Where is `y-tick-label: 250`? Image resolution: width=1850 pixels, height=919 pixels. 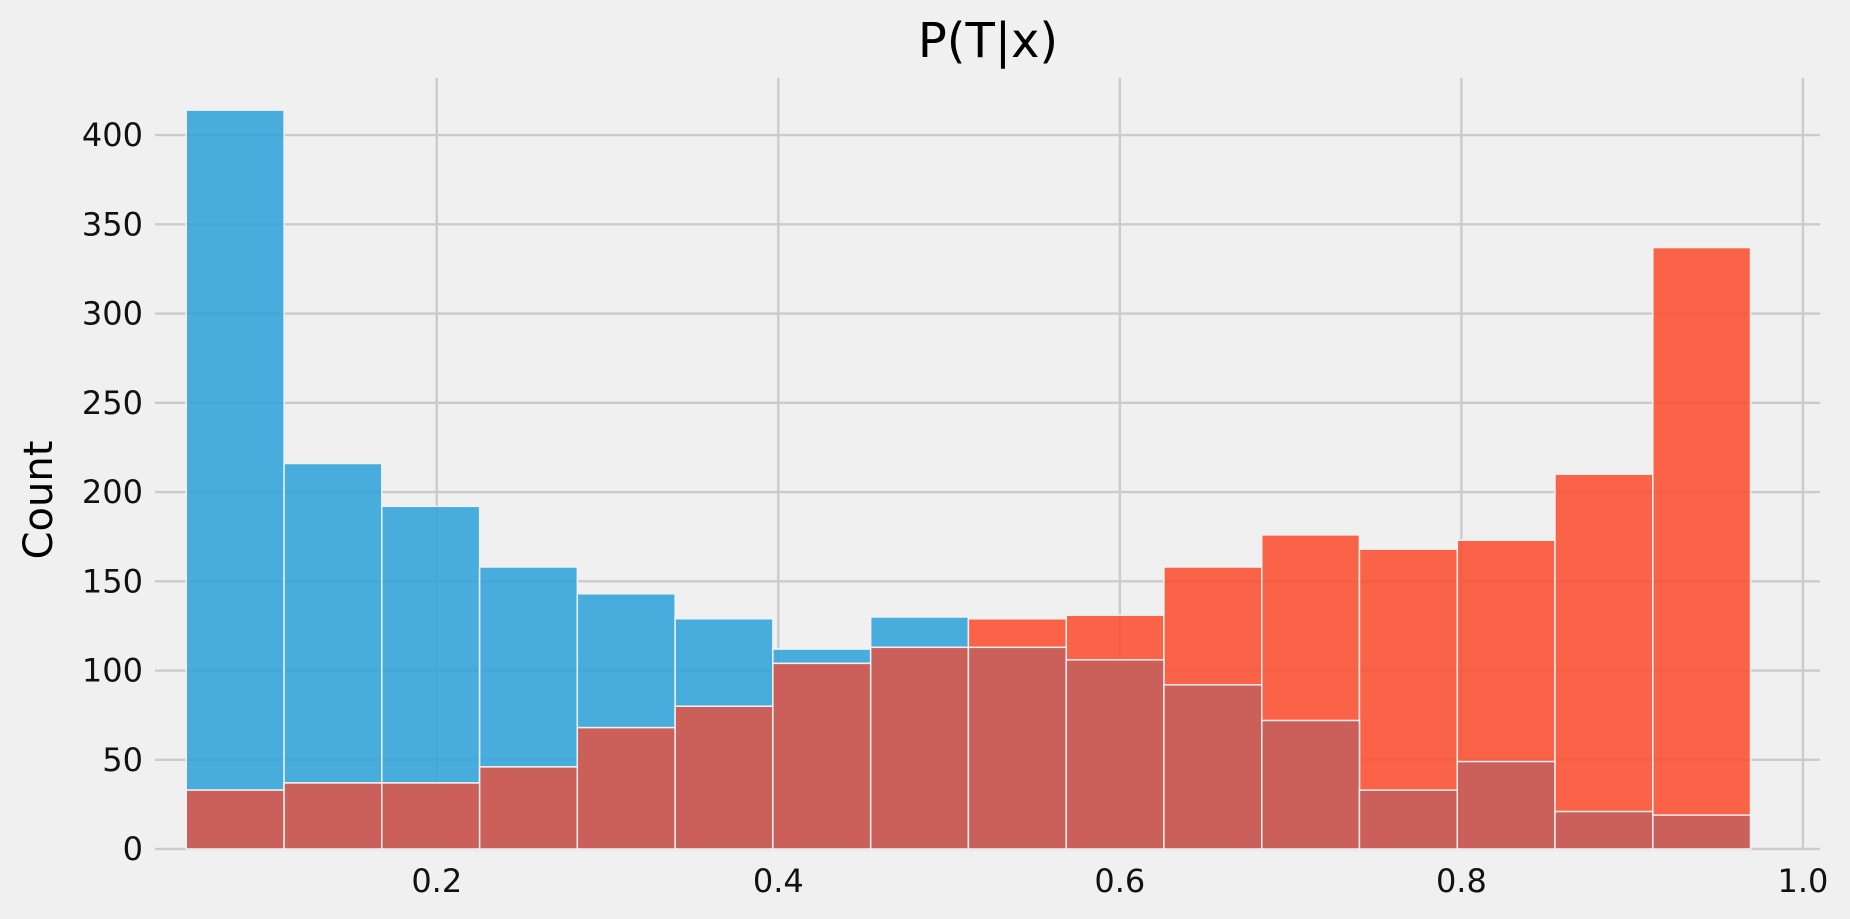 y-tick-label: 250 is located at coordinates (112, 403).